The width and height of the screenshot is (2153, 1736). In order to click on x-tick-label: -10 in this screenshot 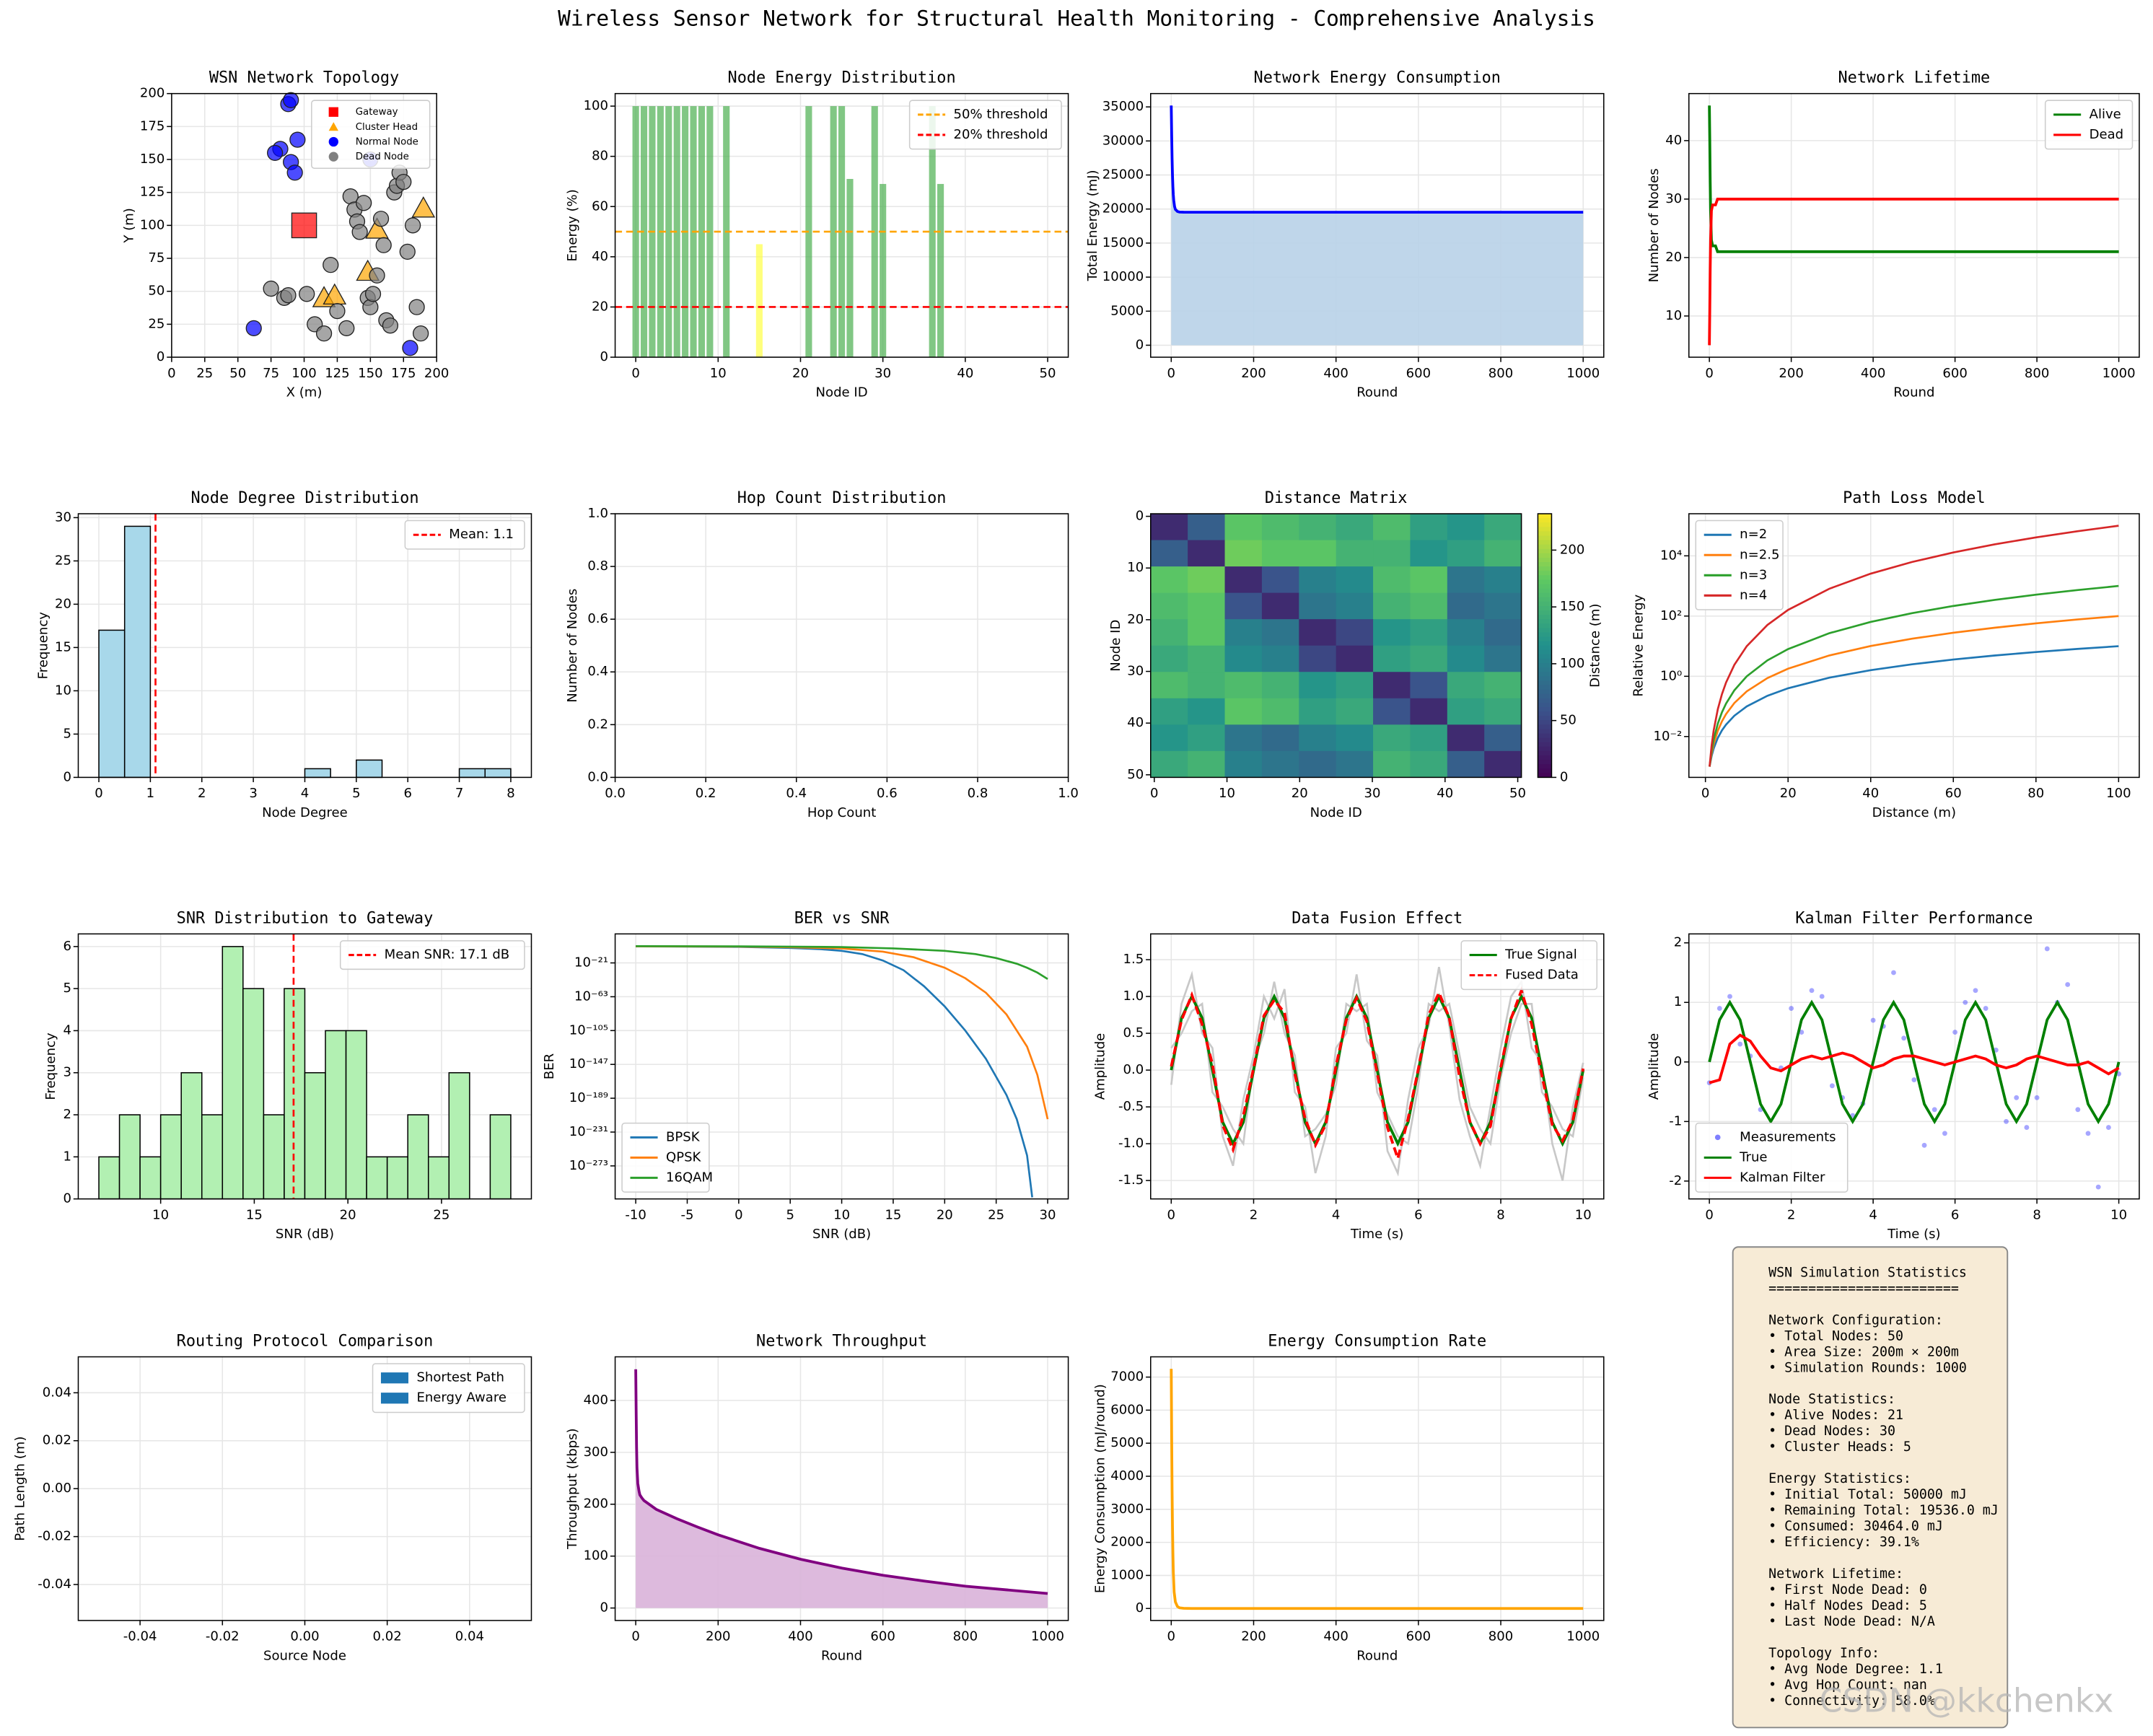, I will do `click(635, 1214)`.